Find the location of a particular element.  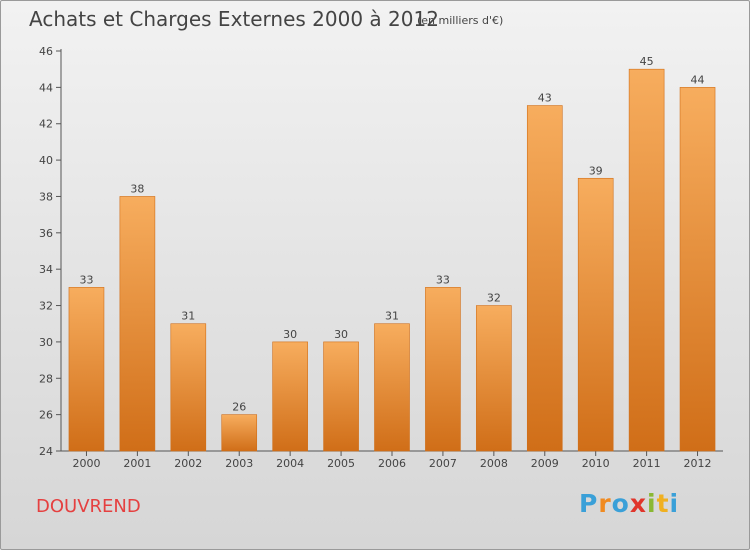

value-label-2003: 26 is located at coordinates (239, 407).